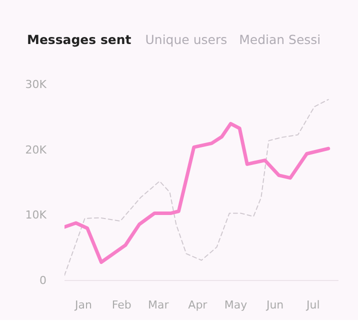 This screenshot has width=358, height=330. What do you see at coordinates (36, 149) in the screenshot?
I see `y-tick-label: 20K` at bounding box center [36, 149].